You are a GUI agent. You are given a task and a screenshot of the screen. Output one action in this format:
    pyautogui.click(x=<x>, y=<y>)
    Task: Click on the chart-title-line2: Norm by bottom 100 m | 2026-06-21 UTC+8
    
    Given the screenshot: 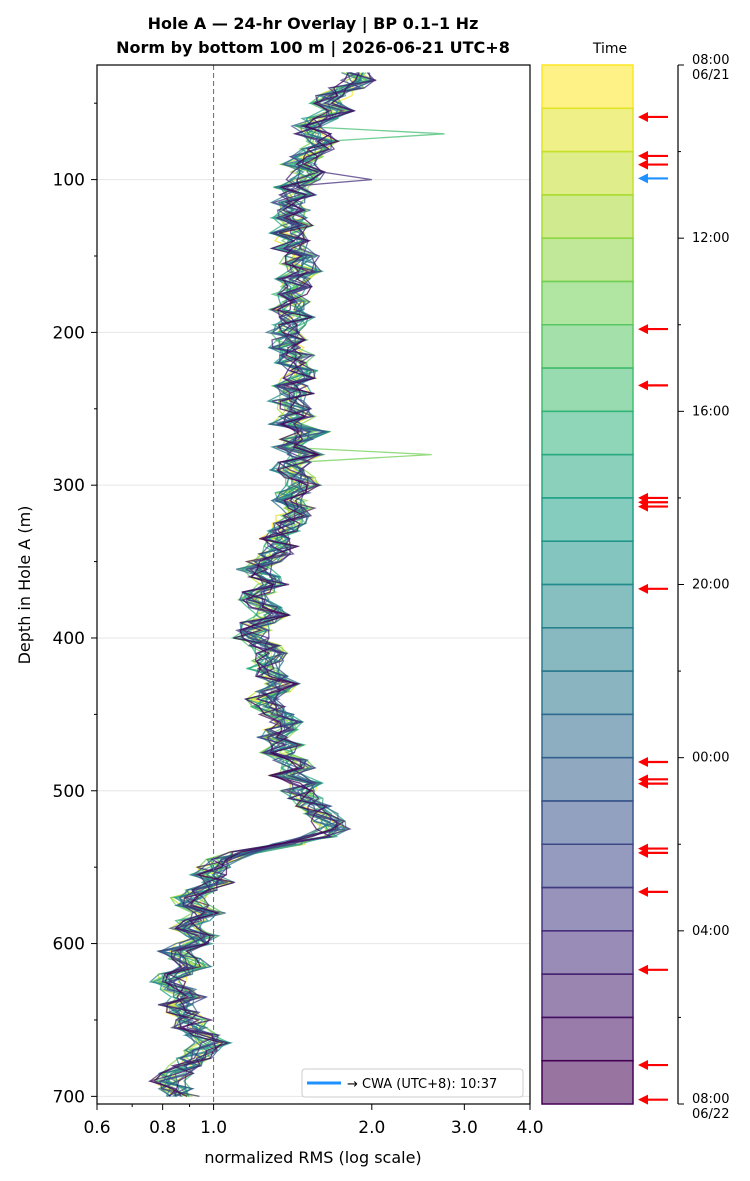 What is the action you would take?
    pyautogui.click(x=313, y=48)
    